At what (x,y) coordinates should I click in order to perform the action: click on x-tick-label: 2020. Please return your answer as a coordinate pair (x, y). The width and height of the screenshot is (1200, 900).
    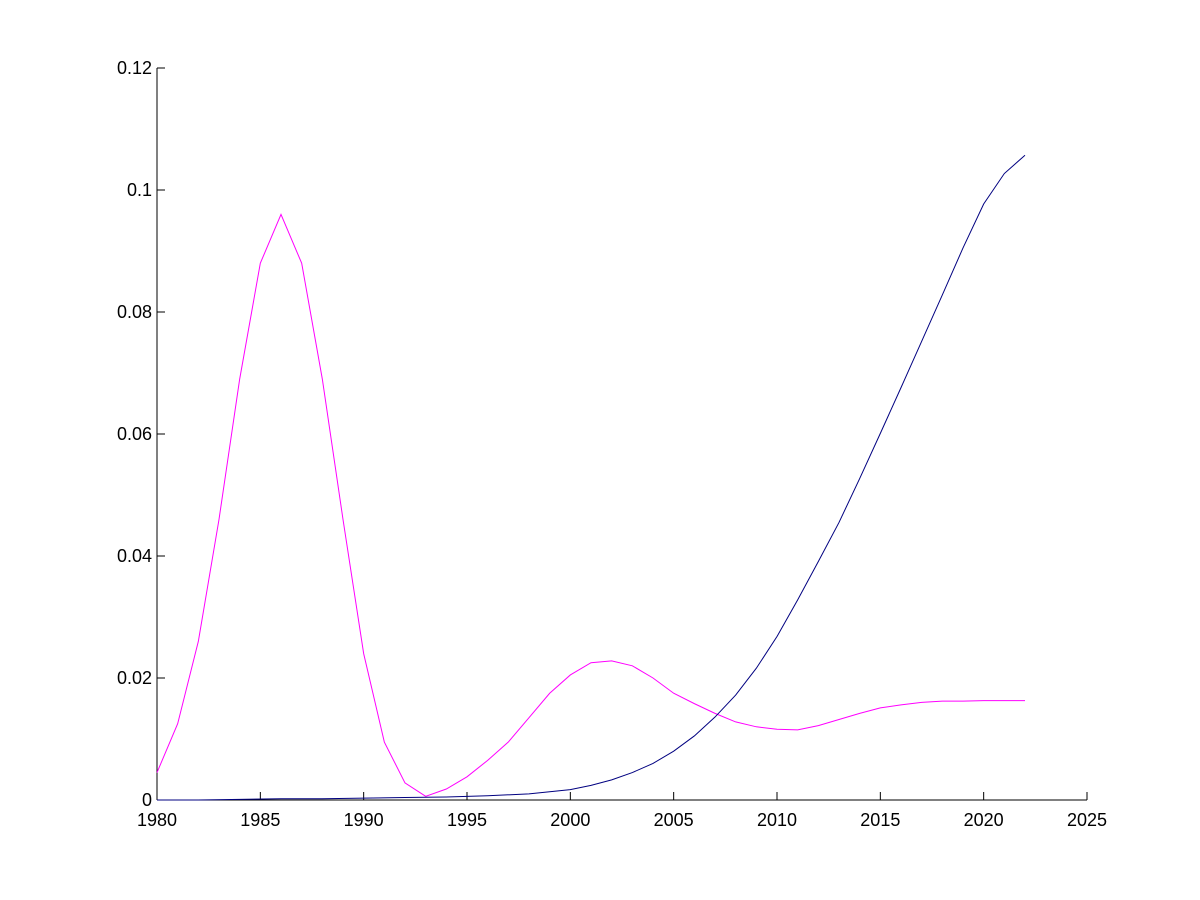
    Looking at the image, I should click on (984, 820).